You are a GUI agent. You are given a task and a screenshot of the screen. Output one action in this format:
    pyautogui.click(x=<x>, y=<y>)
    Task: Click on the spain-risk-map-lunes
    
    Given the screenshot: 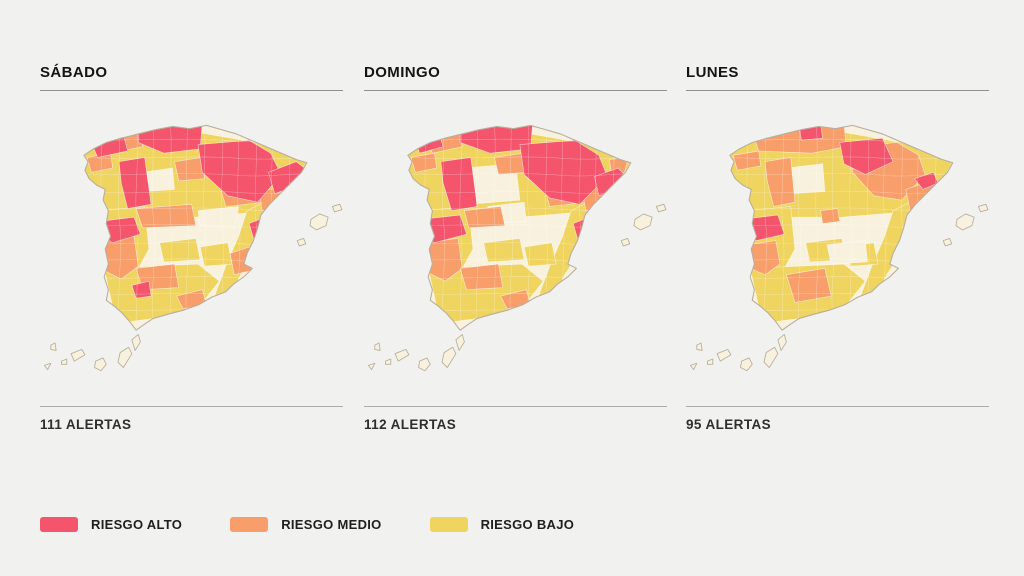 What is the action you would take?
    pyautogui.click(x=839, y=248)
    